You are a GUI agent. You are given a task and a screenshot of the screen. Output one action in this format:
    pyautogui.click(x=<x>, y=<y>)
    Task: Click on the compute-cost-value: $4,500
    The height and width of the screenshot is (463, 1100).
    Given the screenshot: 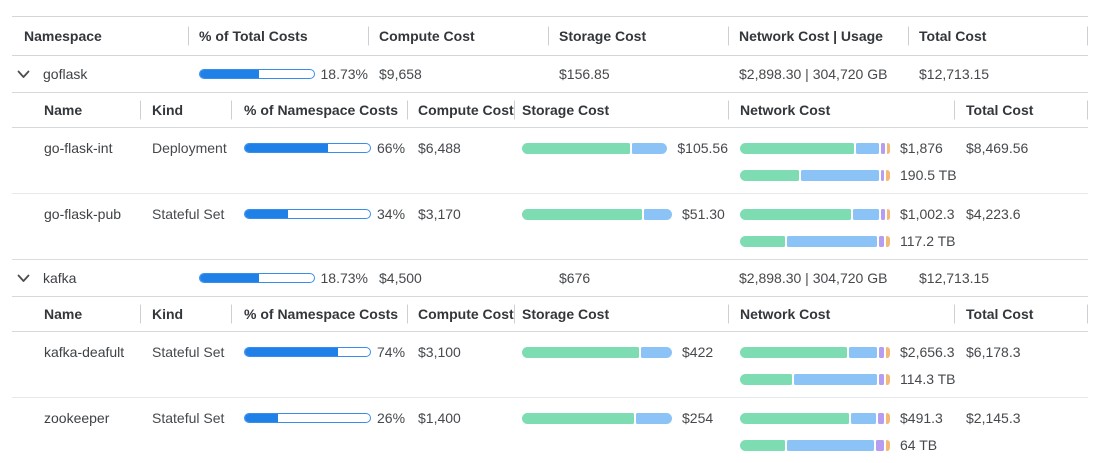 What is the action you would take?
    pyautogui.click(x=400, y=278)
    